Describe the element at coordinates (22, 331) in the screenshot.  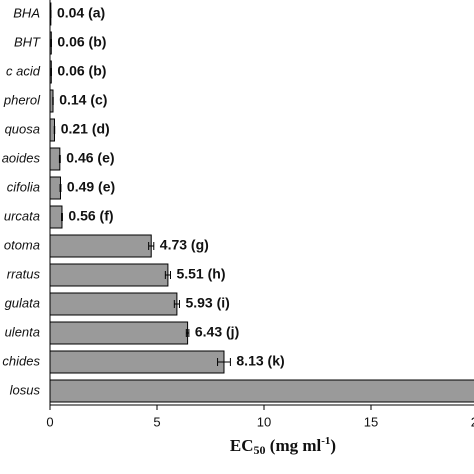
I see `y-tick-label: ulenta` at that location.